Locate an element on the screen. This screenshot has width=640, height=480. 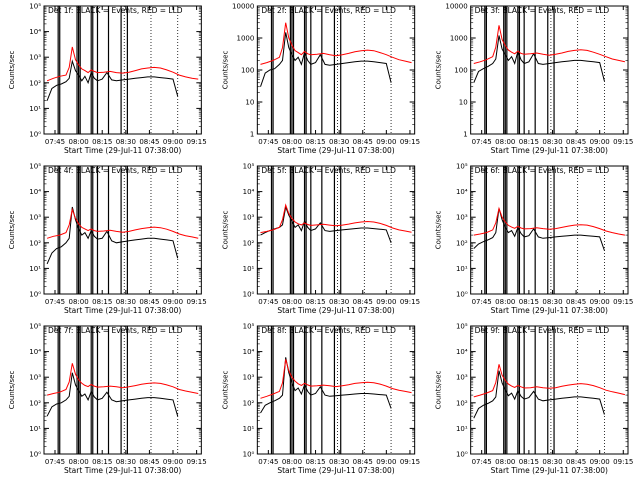
panel-title: Det 4f: BLACK = Events, RED = LLD is located at coordinates (115, 170).